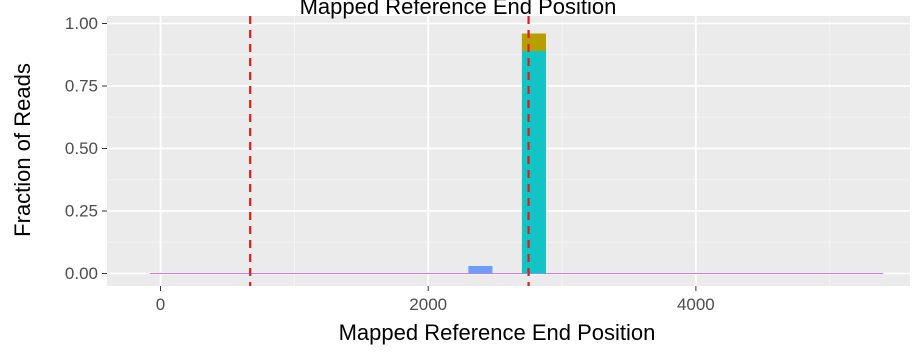 The height and width of the screenshot is (354, 921). I want to click on y-tick-label: 0.00, so click(81, 273).